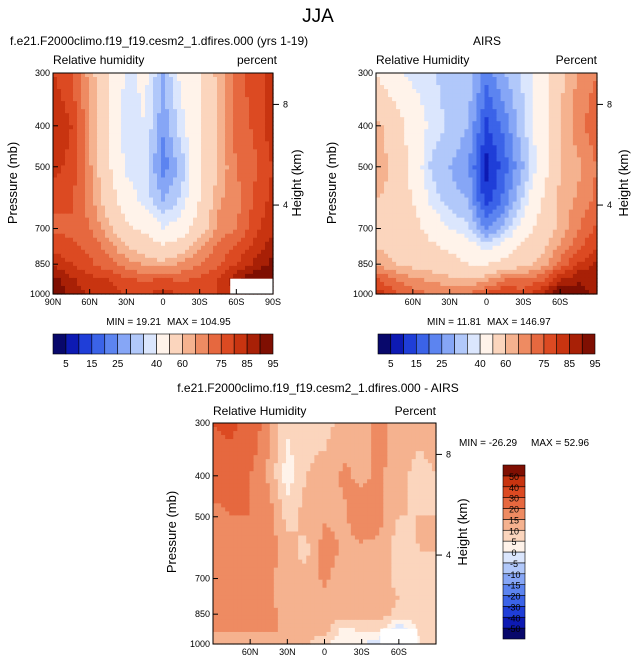 This screenshot has height=669, width=637. I want to click on x-tick-label: 30N, so click(126, 302).